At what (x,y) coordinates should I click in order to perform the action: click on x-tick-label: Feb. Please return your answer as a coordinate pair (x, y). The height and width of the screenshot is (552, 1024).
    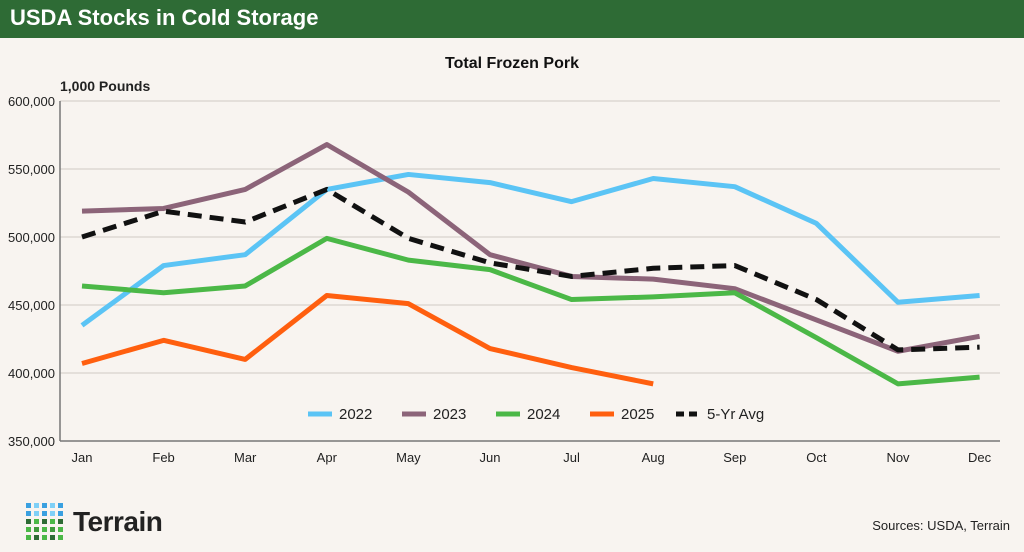
    Looking at the image, I should click on (163, 457).